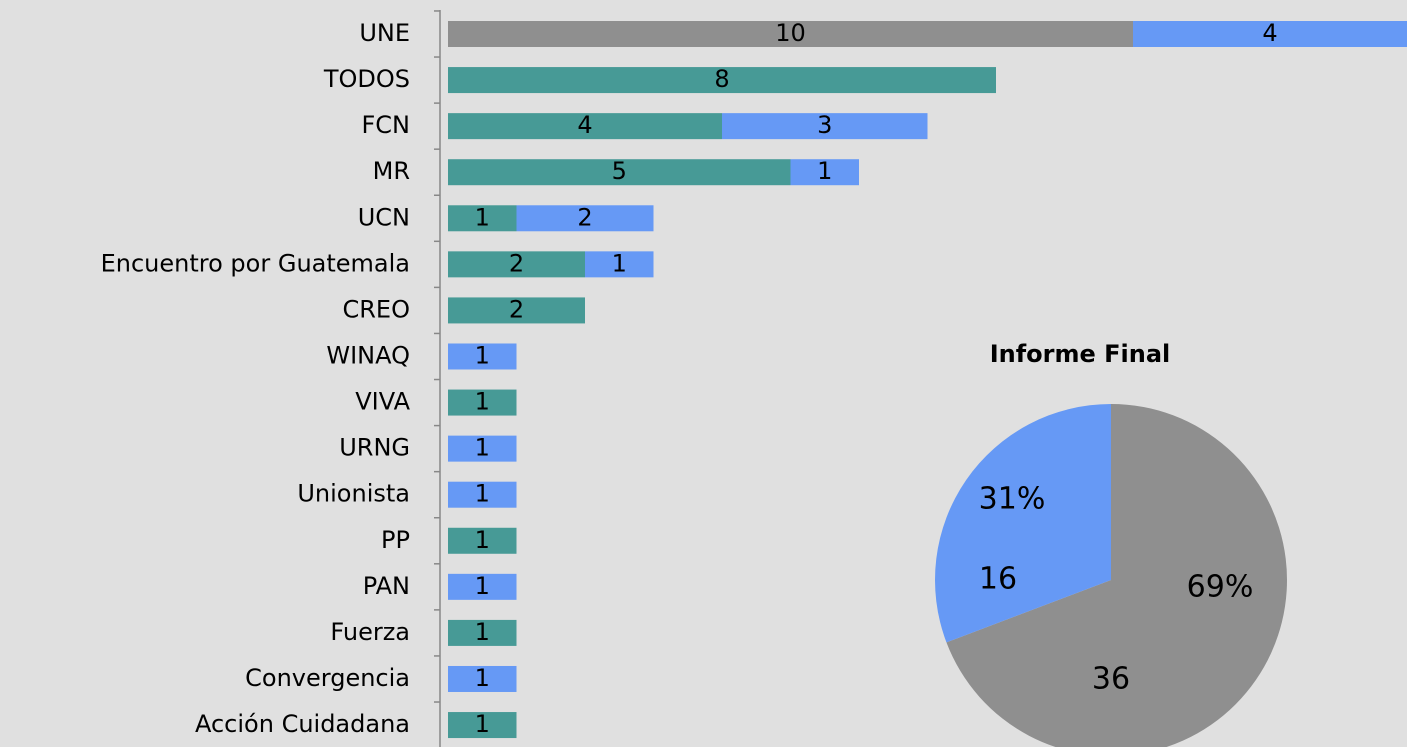  I want to click on category-label: VIVA, so click(382, 402).